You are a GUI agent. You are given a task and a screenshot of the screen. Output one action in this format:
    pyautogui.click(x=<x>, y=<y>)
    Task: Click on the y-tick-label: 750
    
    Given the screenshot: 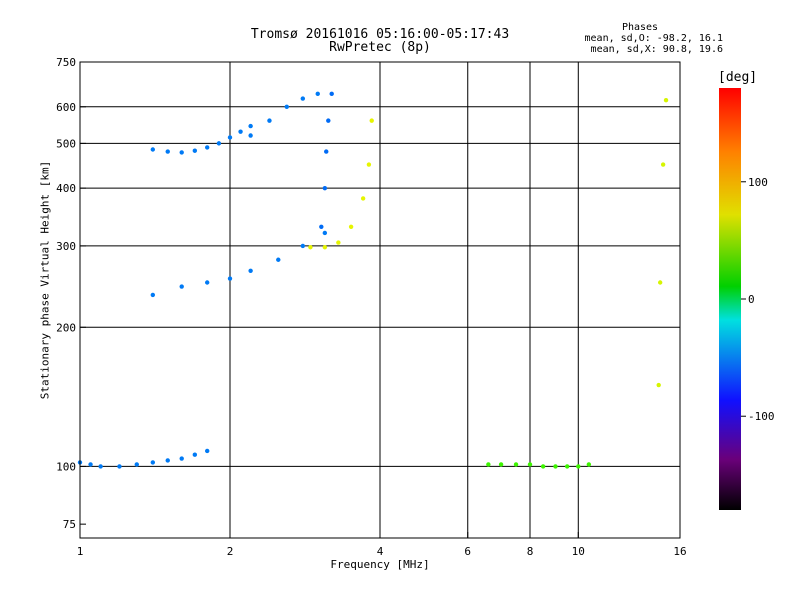 What is the action you would take?
    pyautogui.click(x=66, y=62)
    